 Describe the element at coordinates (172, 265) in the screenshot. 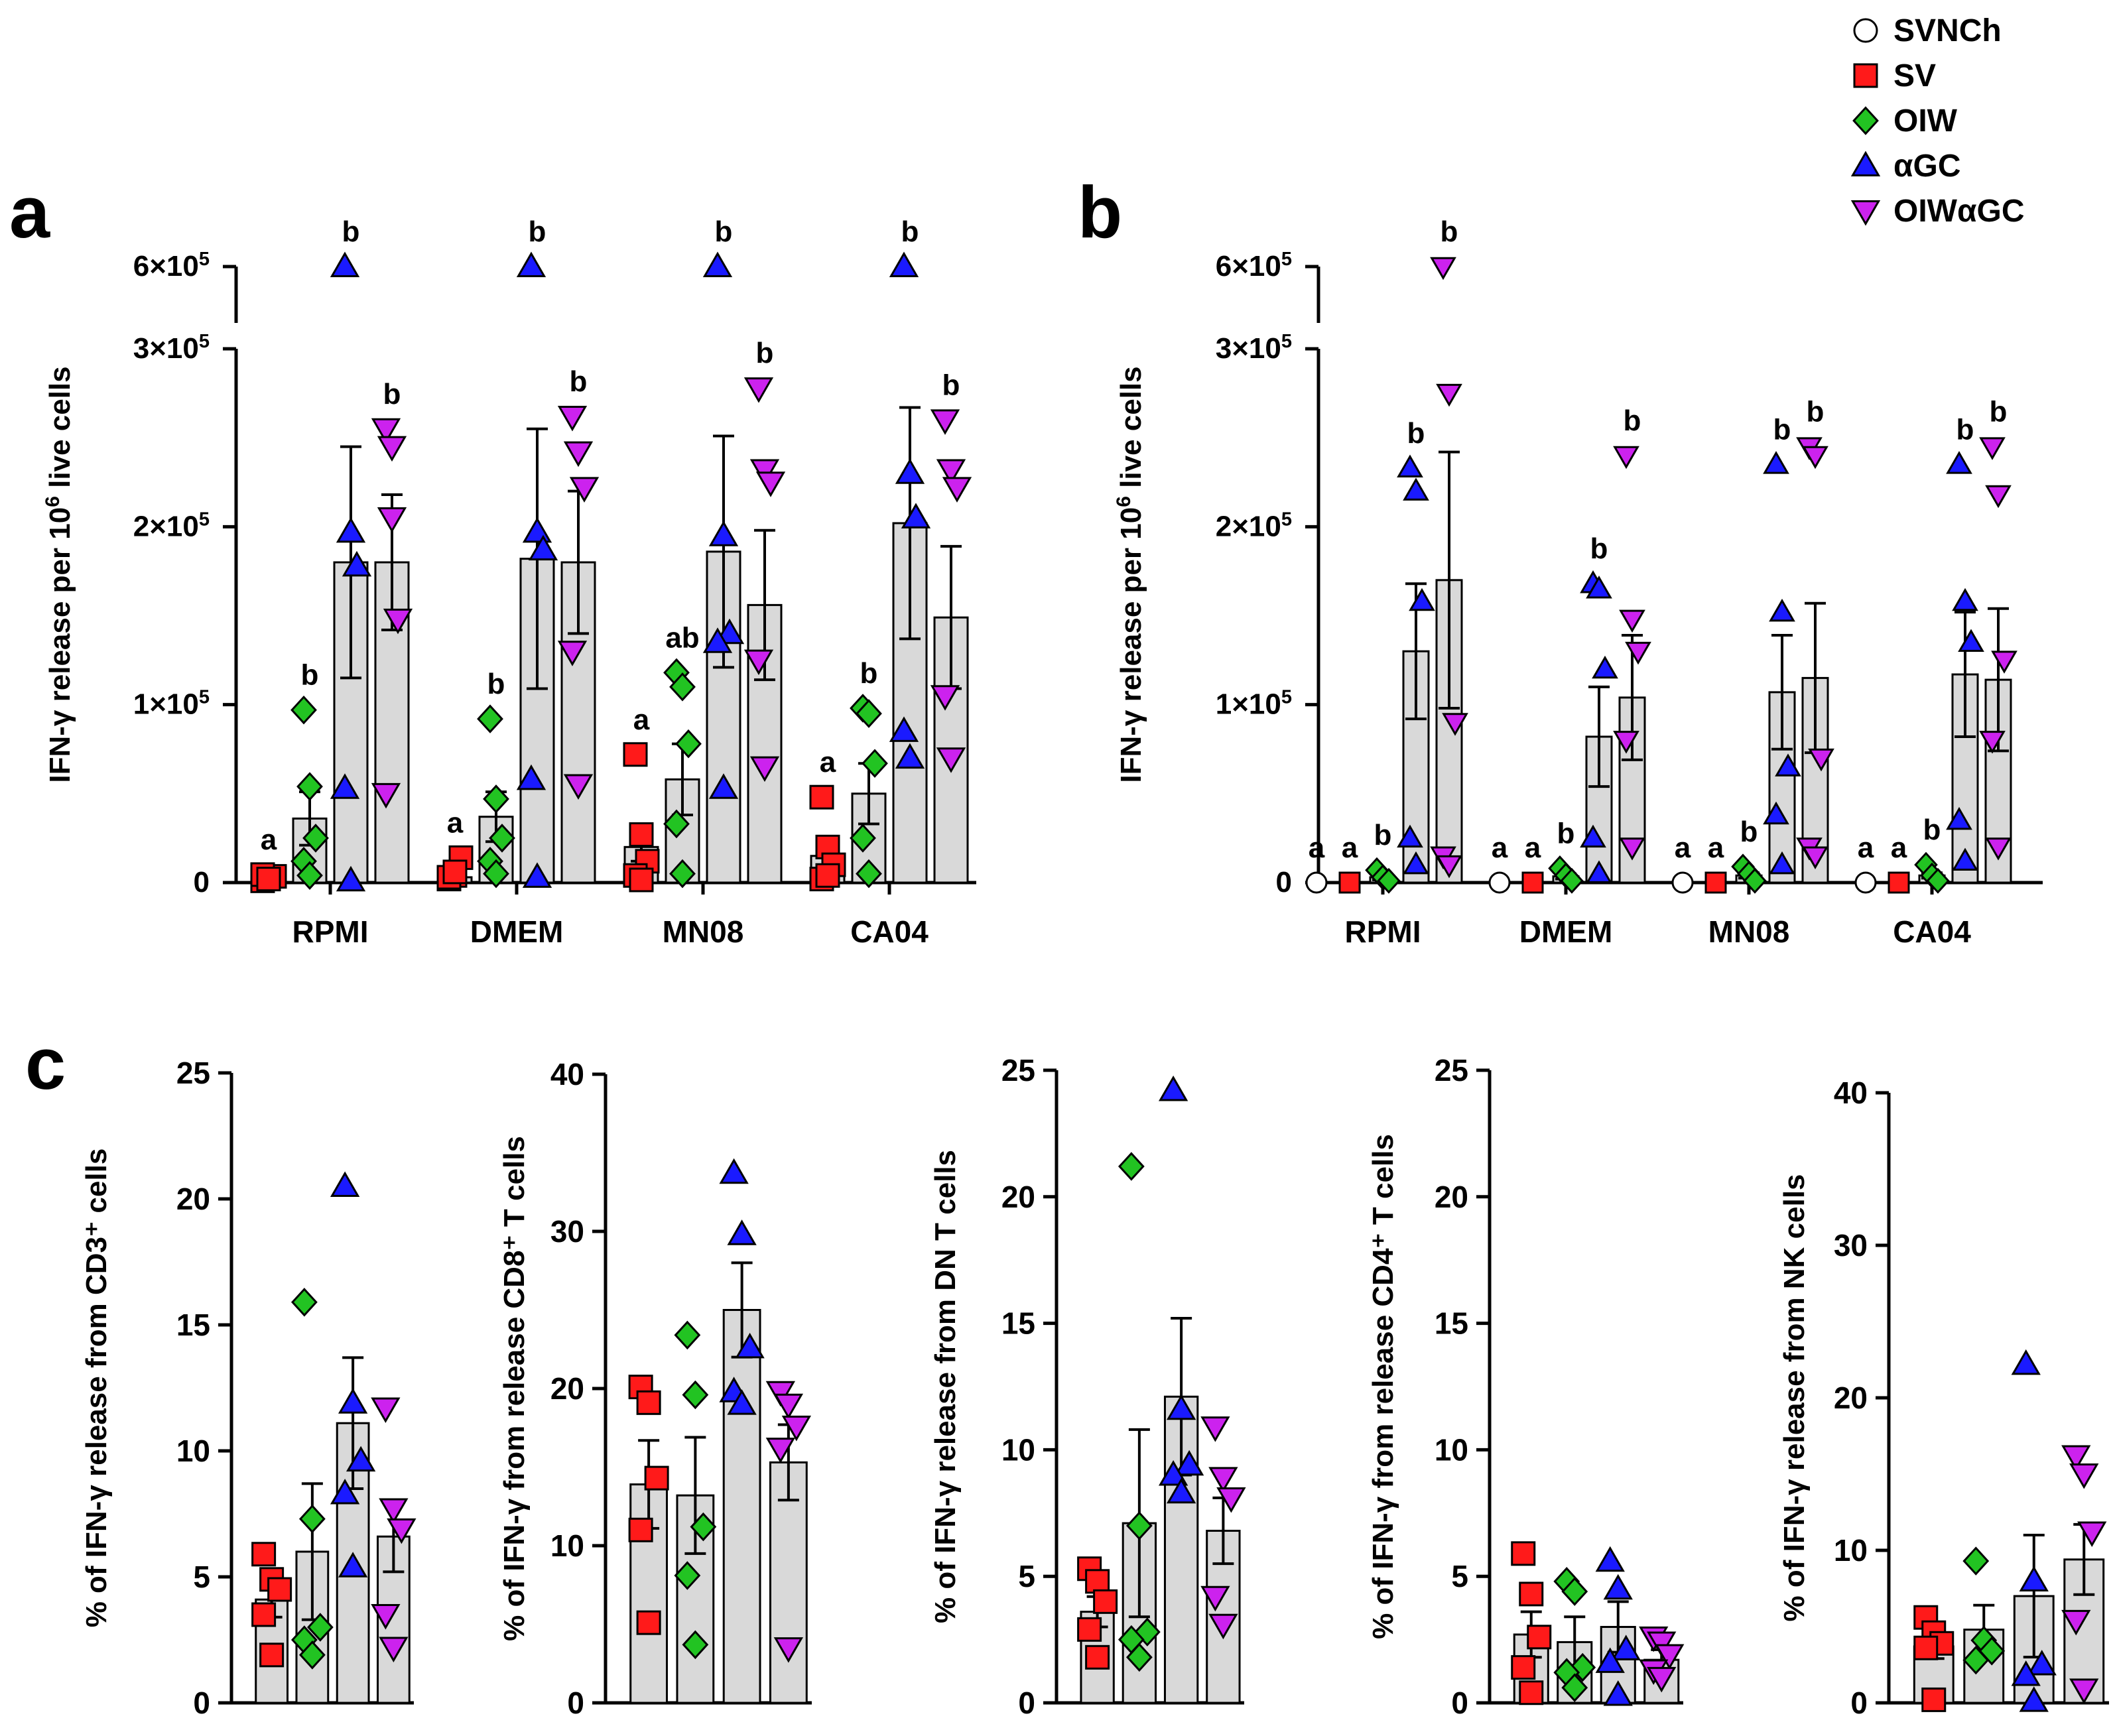

I see `y-tick-label: 6×105` at that location.